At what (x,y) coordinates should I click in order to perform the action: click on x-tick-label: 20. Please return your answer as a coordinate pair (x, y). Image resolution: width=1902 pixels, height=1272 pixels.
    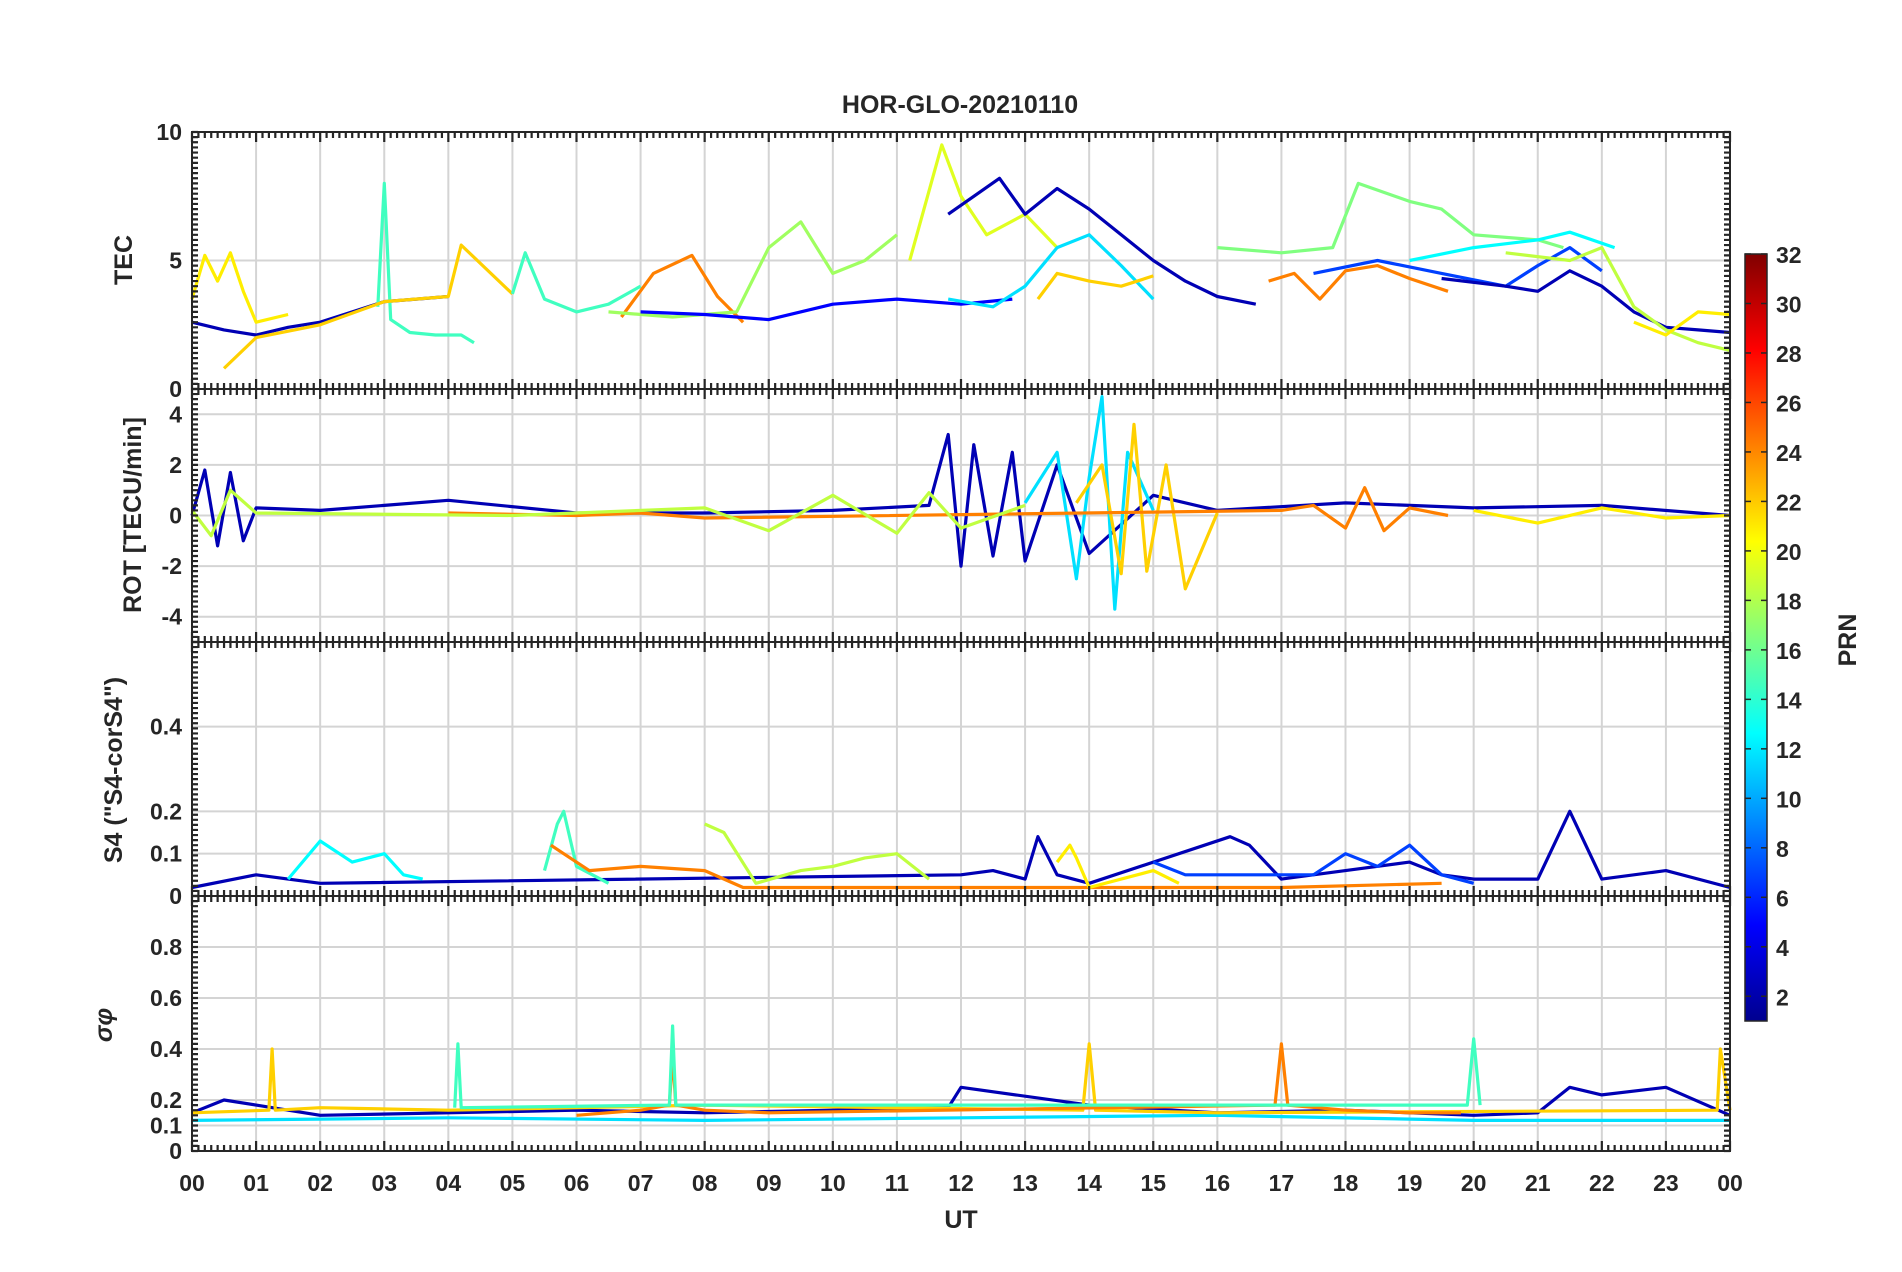
    Looking at the image, I should click on (1474, 1183).